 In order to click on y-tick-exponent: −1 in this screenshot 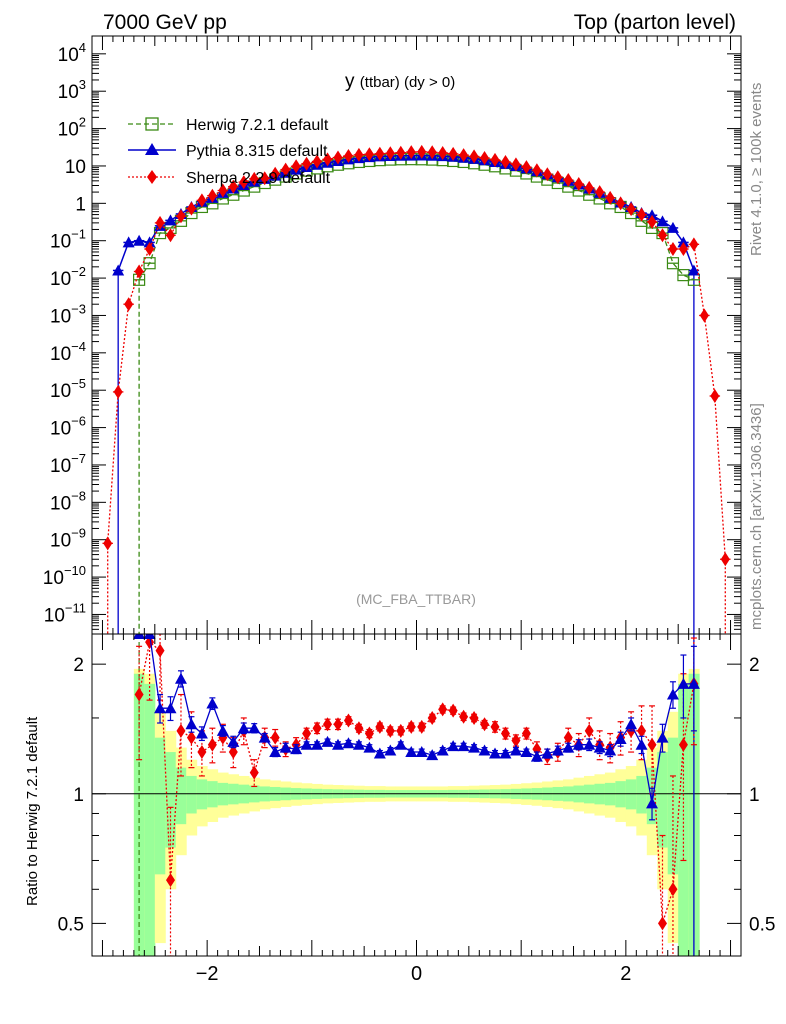, I will do `click(78, 234)`.